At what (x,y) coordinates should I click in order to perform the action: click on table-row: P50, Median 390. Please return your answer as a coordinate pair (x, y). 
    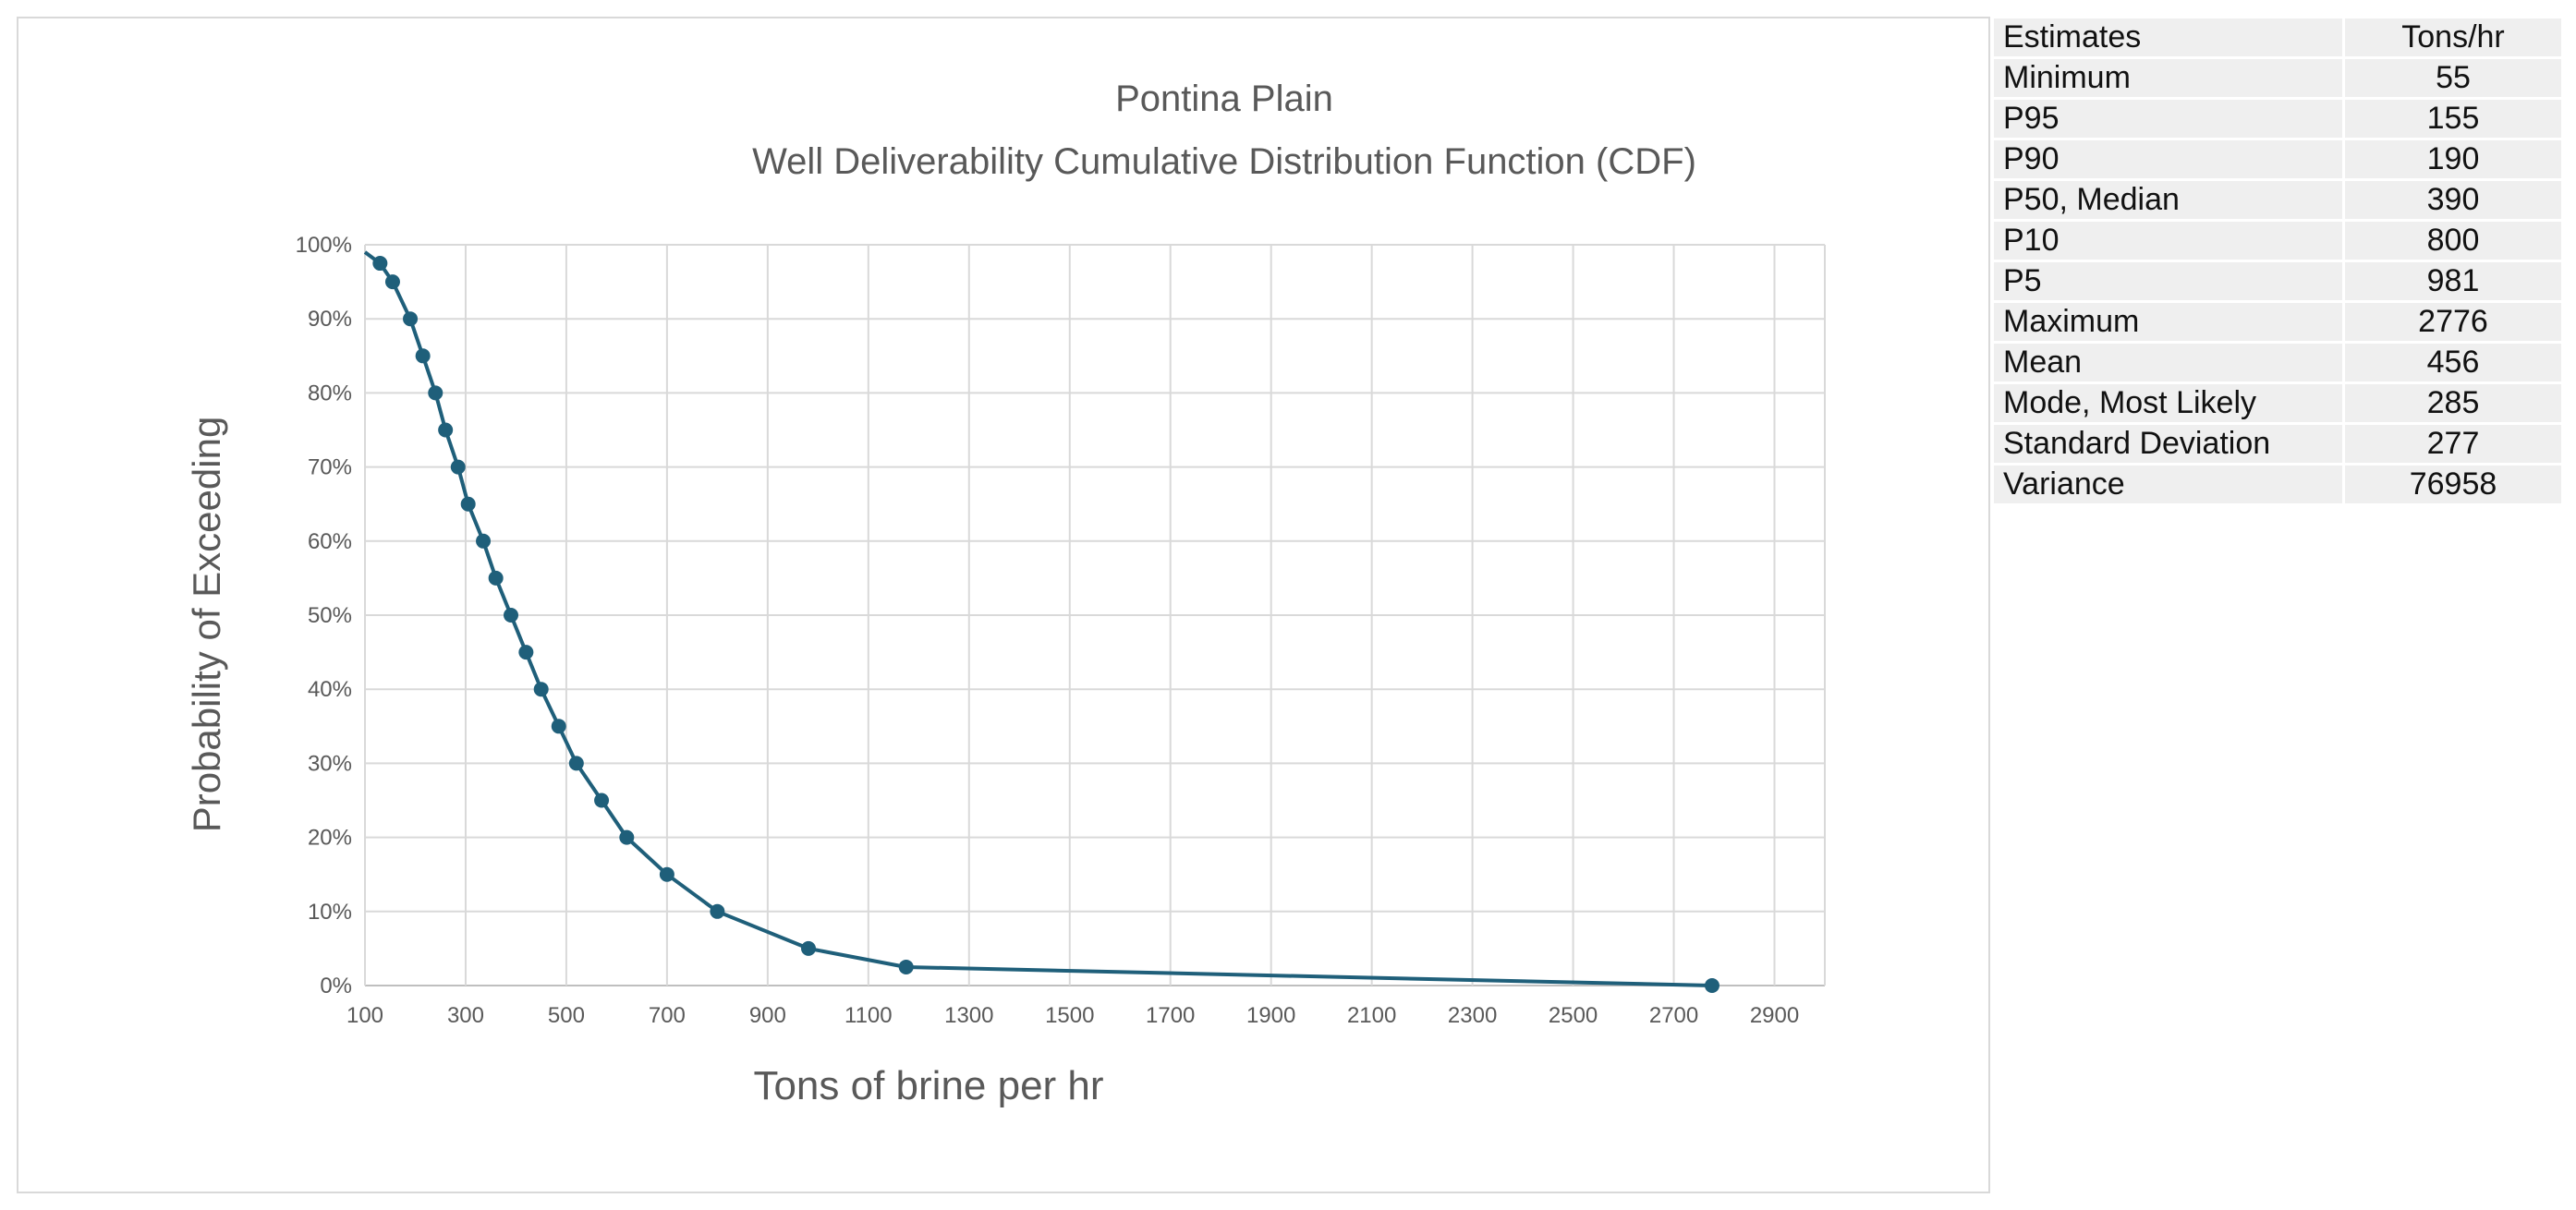
    Looking at the image, I should click on (2277, 200).